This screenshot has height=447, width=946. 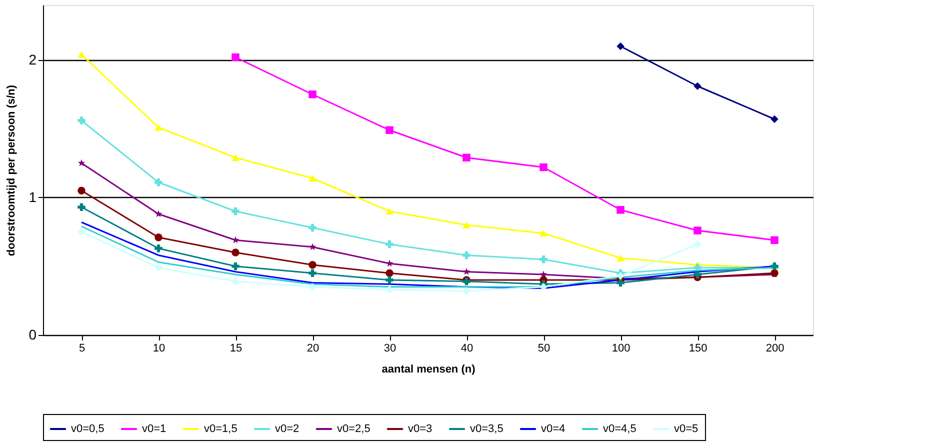 What do you see at coordinates (420, 429) in the screenshot?
I see `legend-label: v0=3` at bounding box center [420, 429].